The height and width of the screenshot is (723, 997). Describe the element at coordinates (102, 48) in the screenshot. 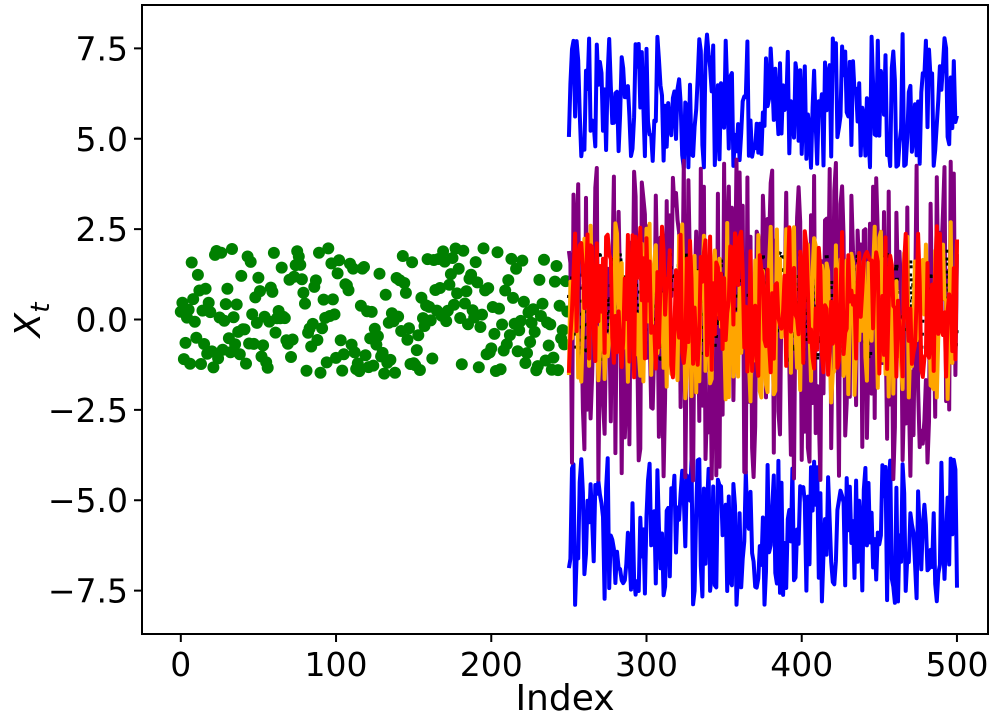

I see `y-tick-label: 7.5` at that location.